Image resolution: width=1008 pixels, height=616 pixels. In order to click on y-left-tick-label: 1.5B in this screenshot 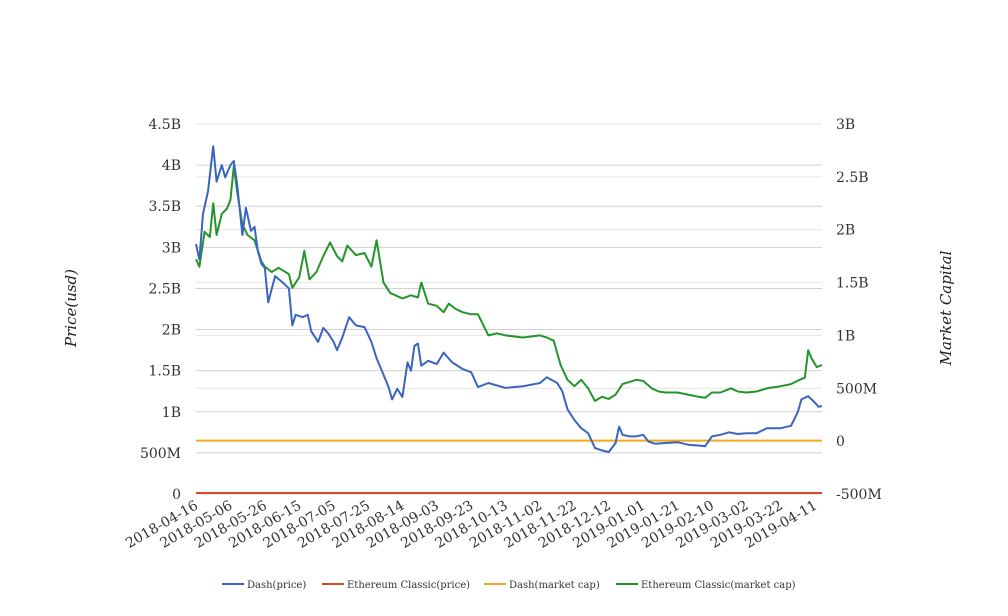, I will do `click(164, 372)`.